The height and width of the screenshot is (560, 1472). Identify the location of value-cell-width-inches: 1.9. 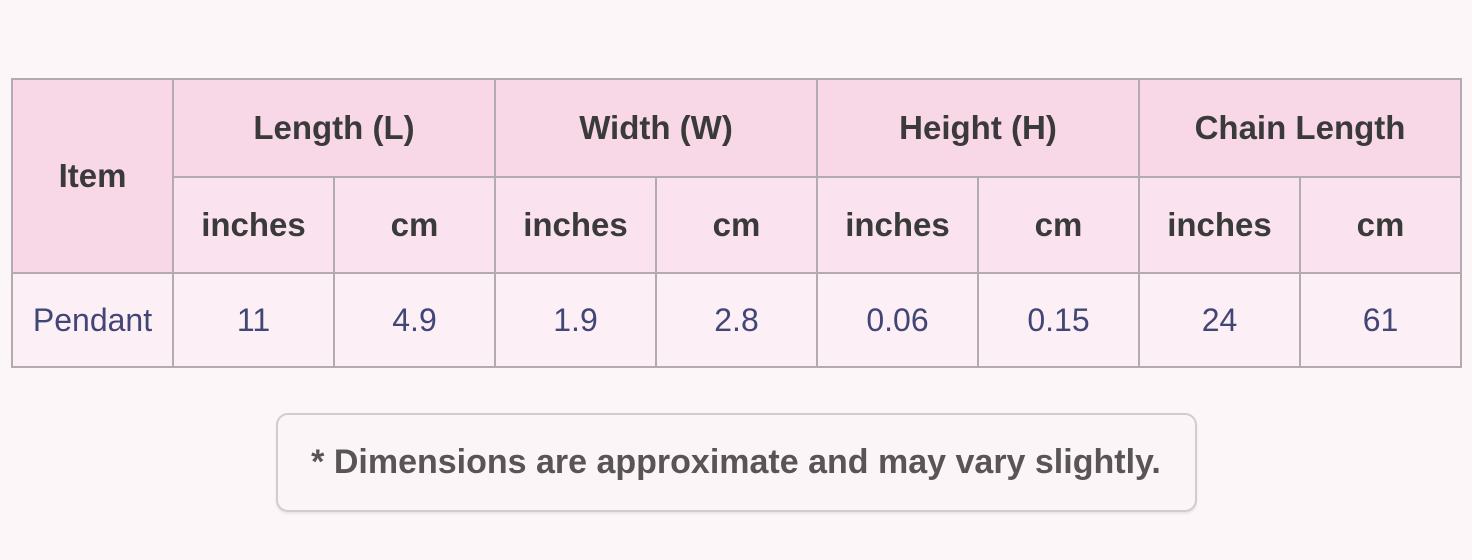
(575, 320).